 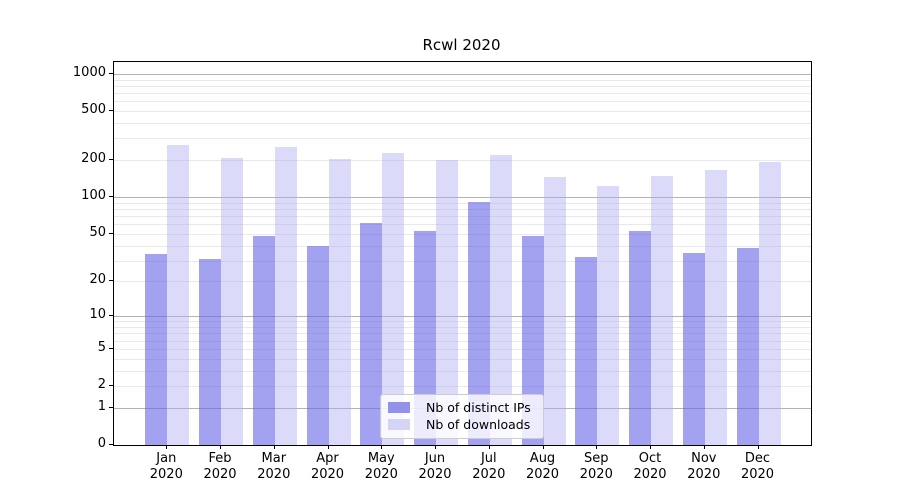 What do you see at coordinates (542, 458) in the screenshot?
I see `x-axis-month: Aug` at bounding box center [542, 458].